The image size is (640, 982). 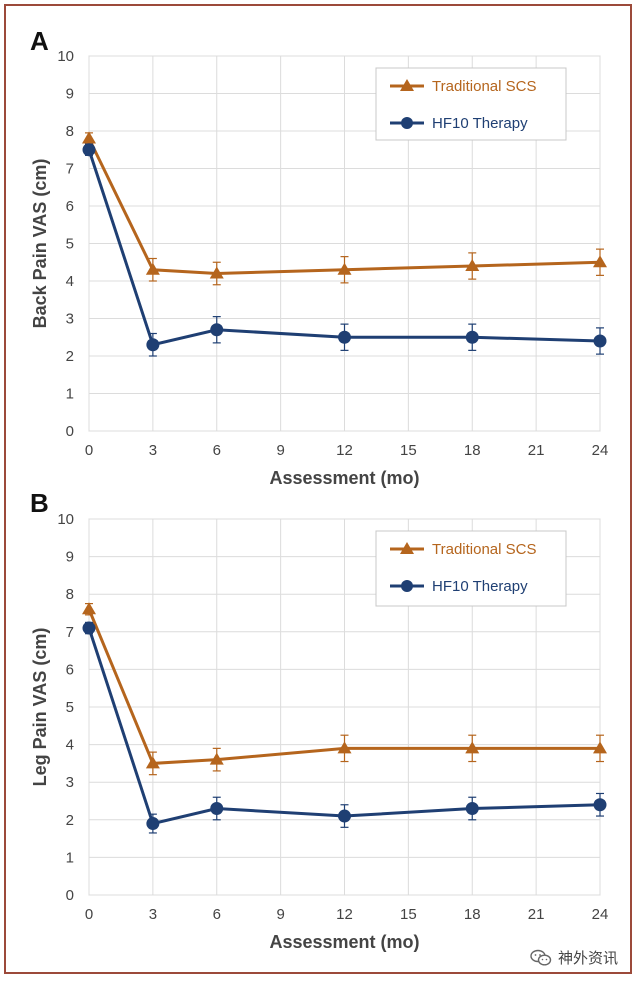 I want to click on panel-letter: B, so click(x=39, y=503).